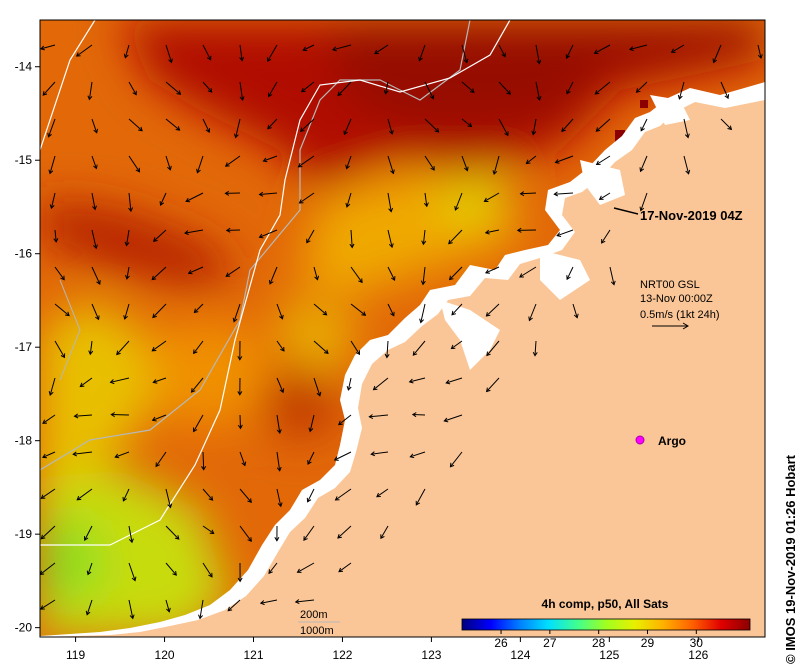 This screenshot has width=809, height=672. Describe the element at coordinates (599, 643) in the screenshot. I see `colorbar-tick-label: 28` at that location.